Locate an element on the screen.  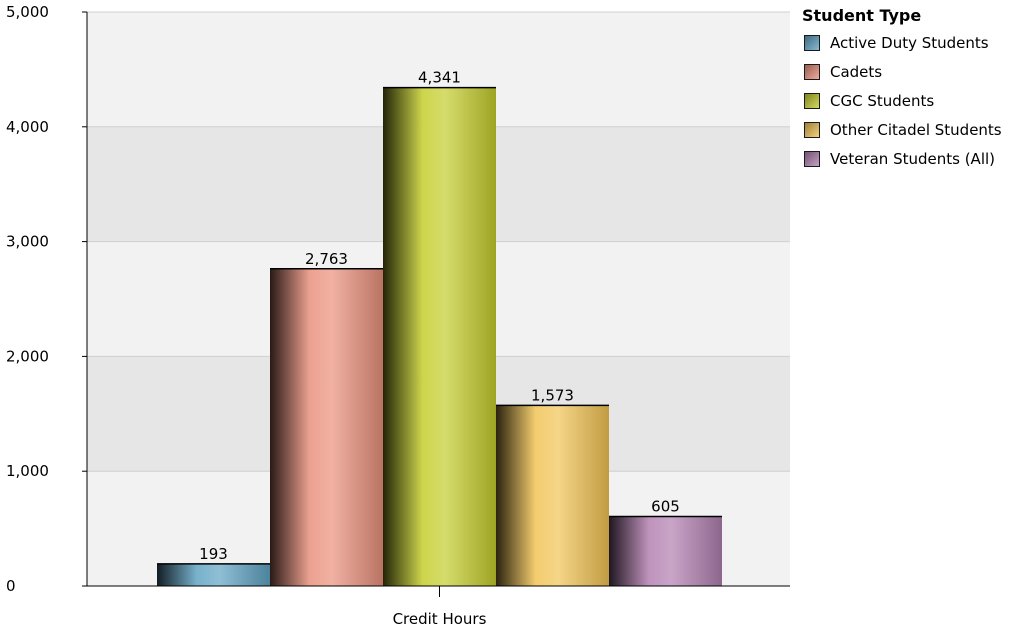
y-tick-label: 0 is located at coordinates (11, 586).